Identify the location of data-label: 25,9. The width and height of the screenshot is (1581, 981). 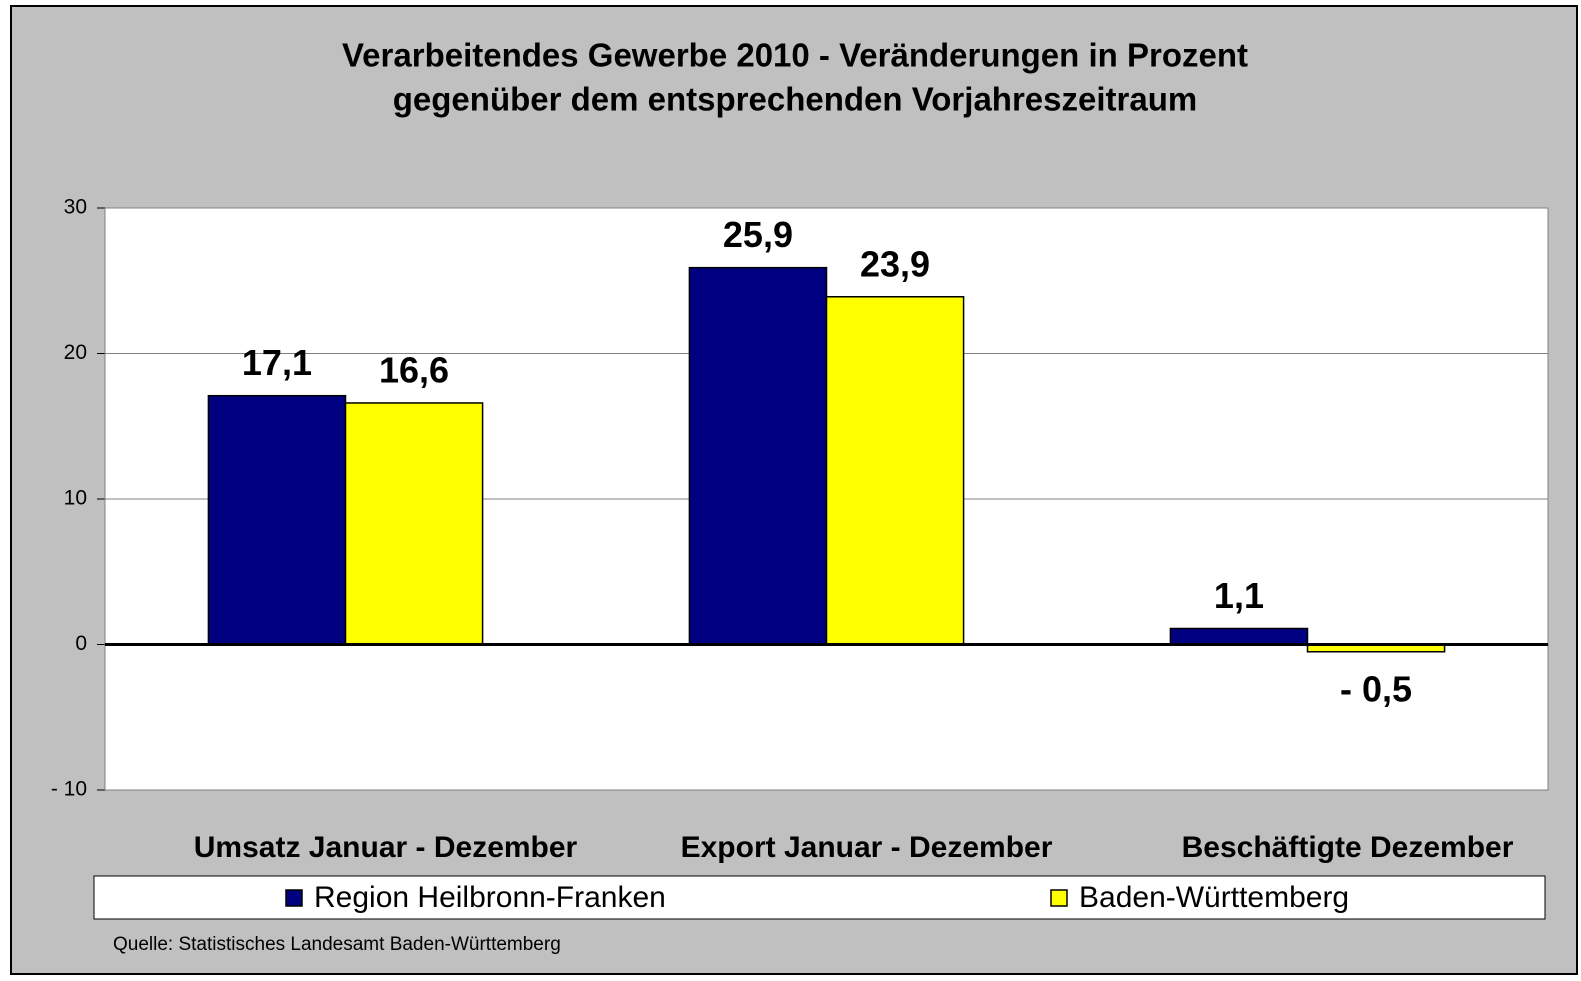
(758, 234).